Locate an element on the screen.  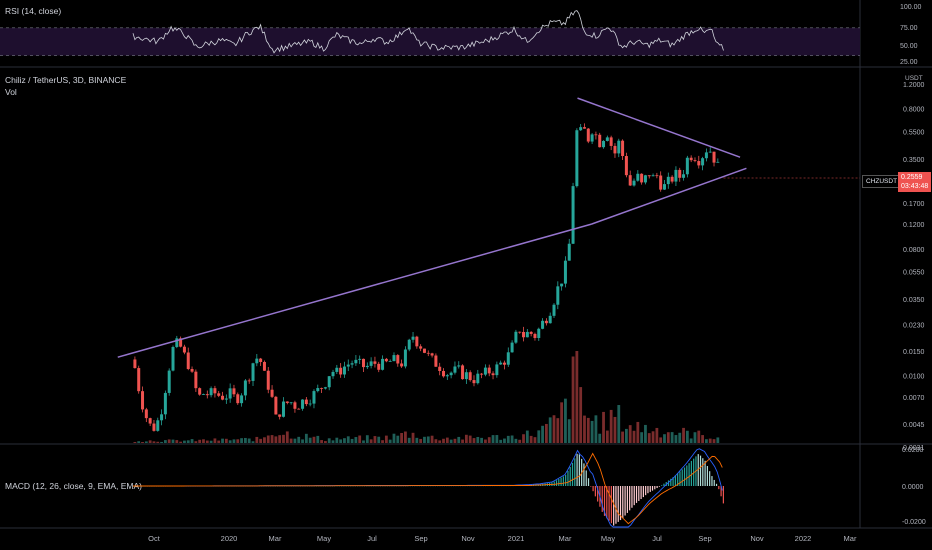
last-price: 0.2559 is located at coordinates (912, 177).